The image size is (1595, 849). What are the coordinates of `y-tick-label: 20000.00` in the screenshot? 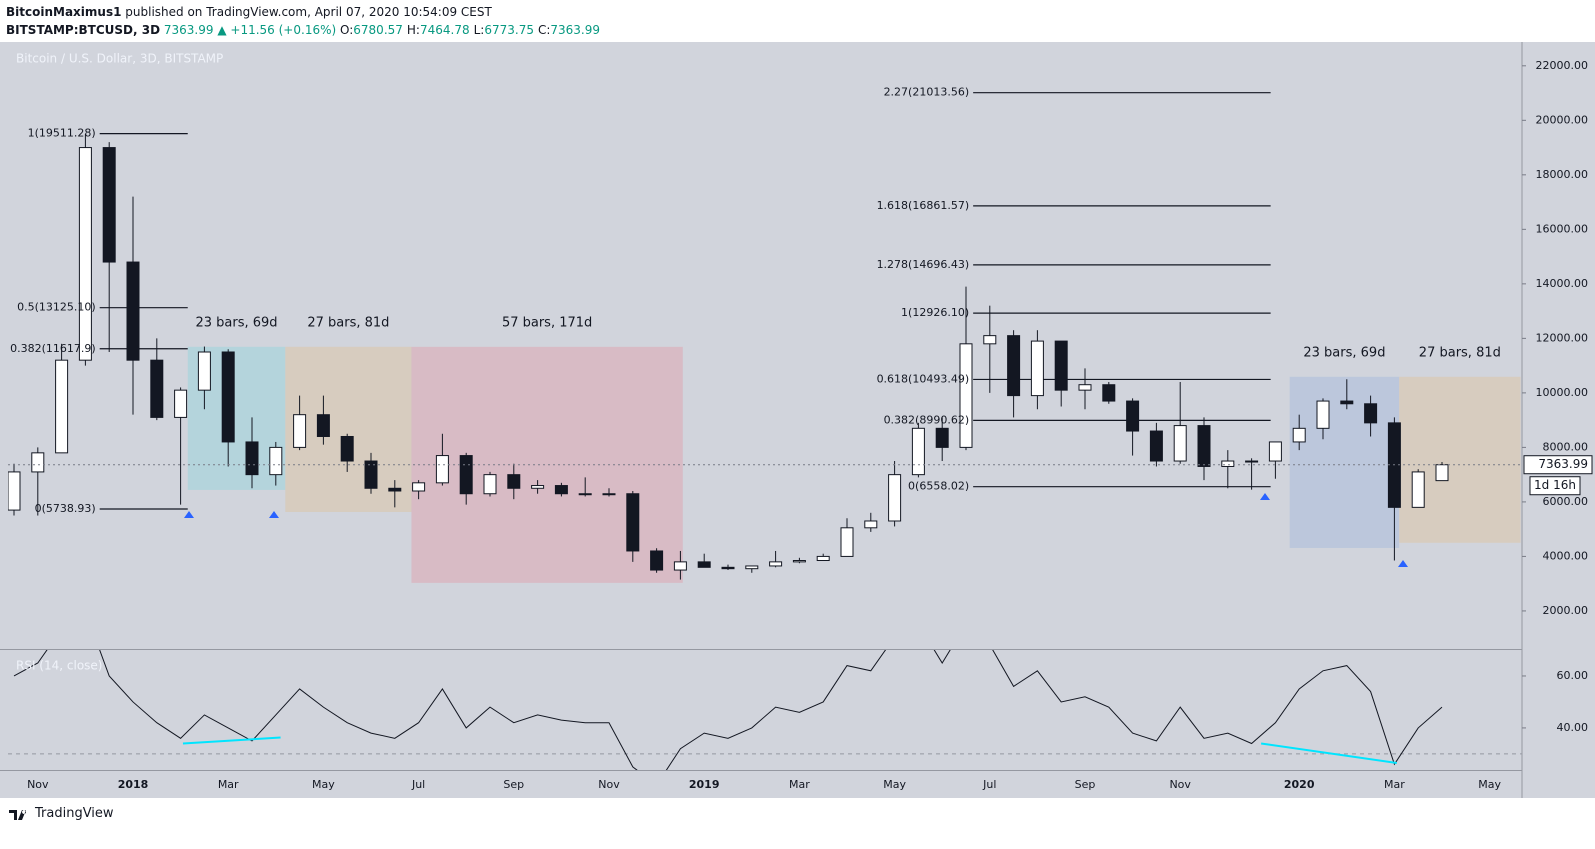 It's located at (1562, 119).